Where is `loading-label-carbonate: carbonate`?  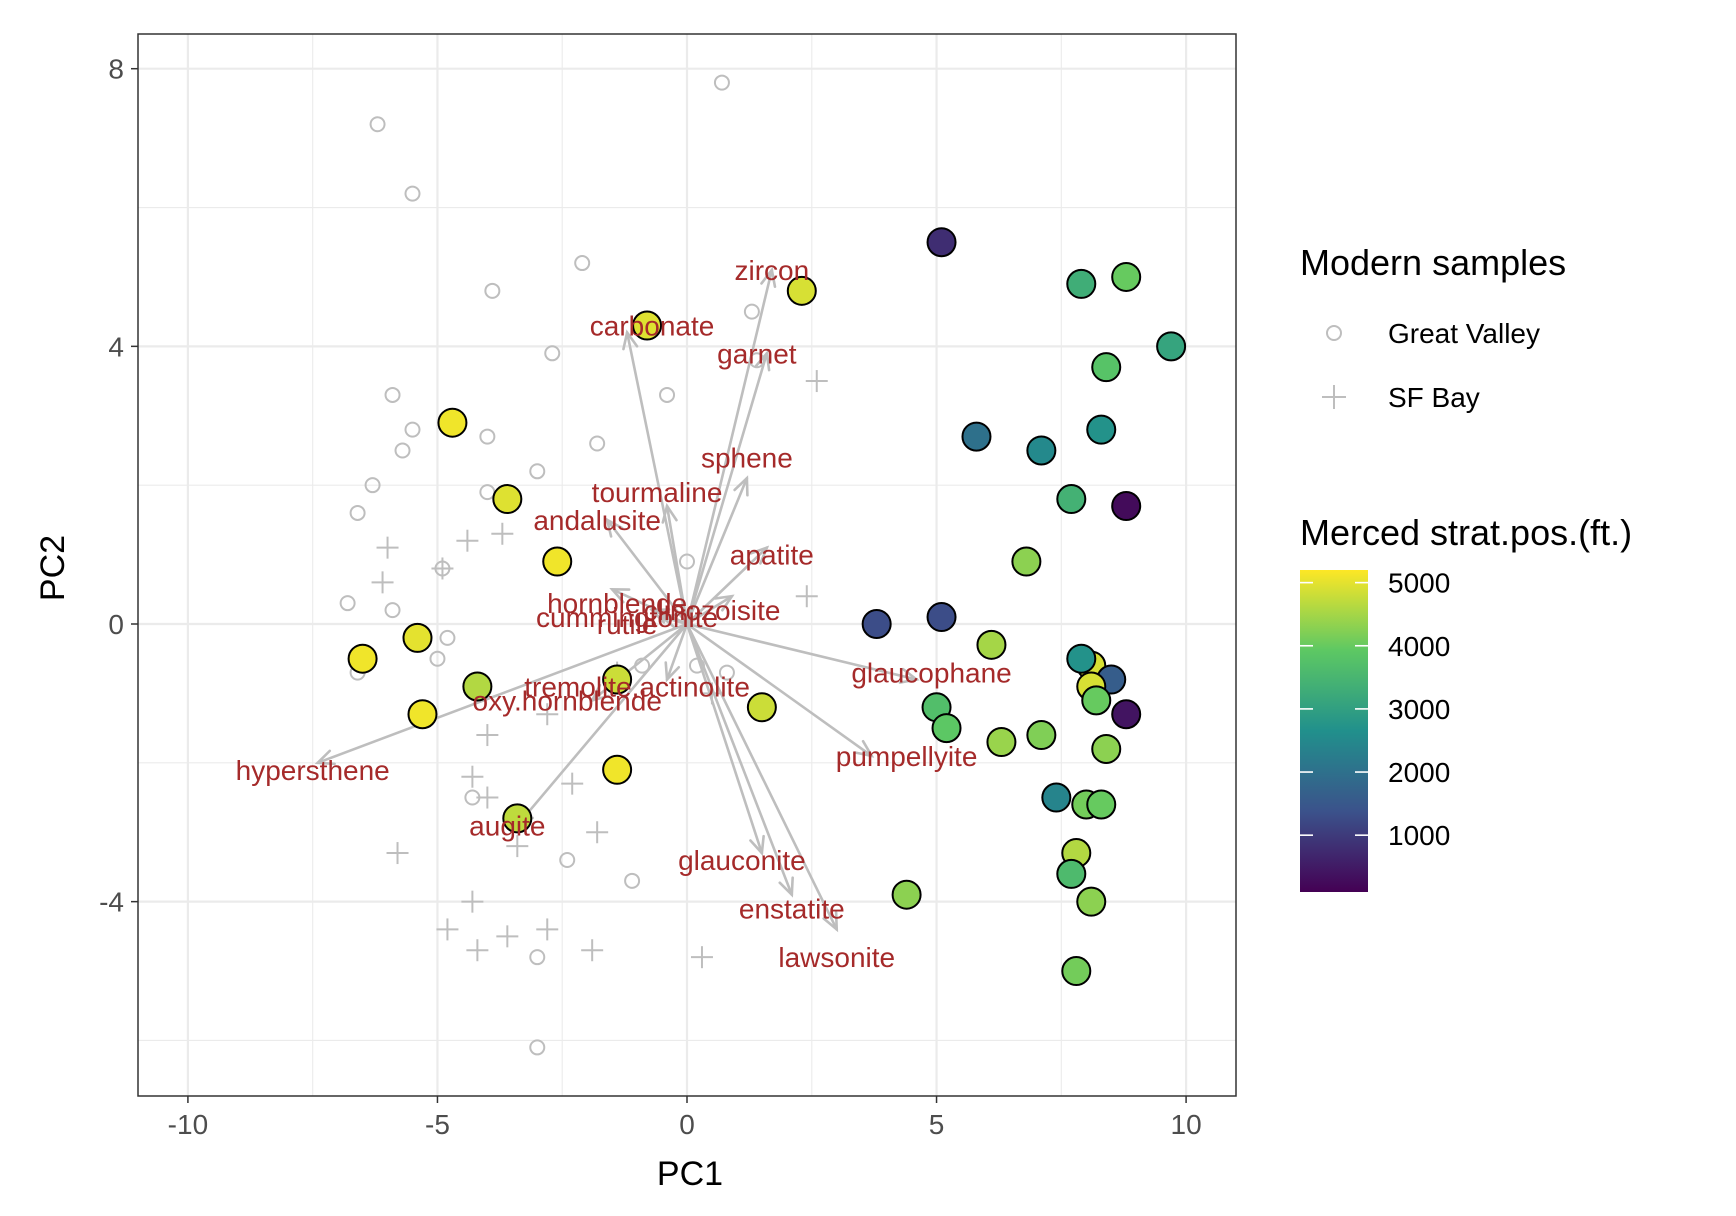
loading-label-carbonate: carbonate is located at coordinates (652, 326).